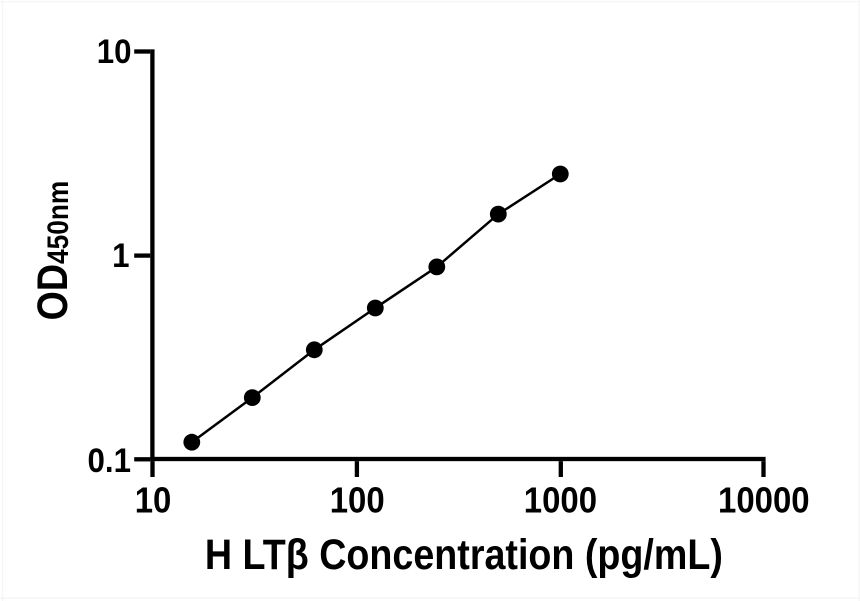 The width and height of the screenshot is (860, 601). I want to click on svg-text: 10000, so click(764, 501).